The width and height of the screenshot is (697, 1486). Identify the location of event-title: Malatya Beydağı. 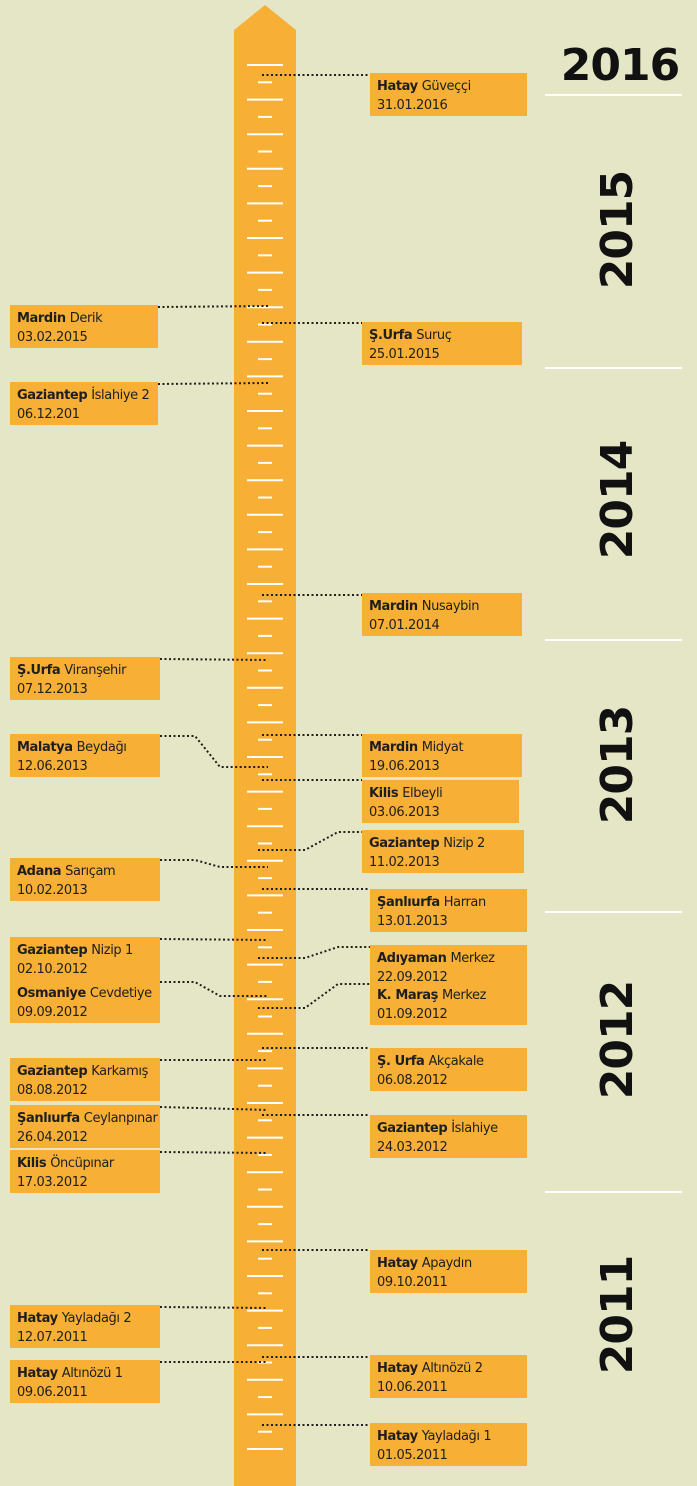
(72, 747).